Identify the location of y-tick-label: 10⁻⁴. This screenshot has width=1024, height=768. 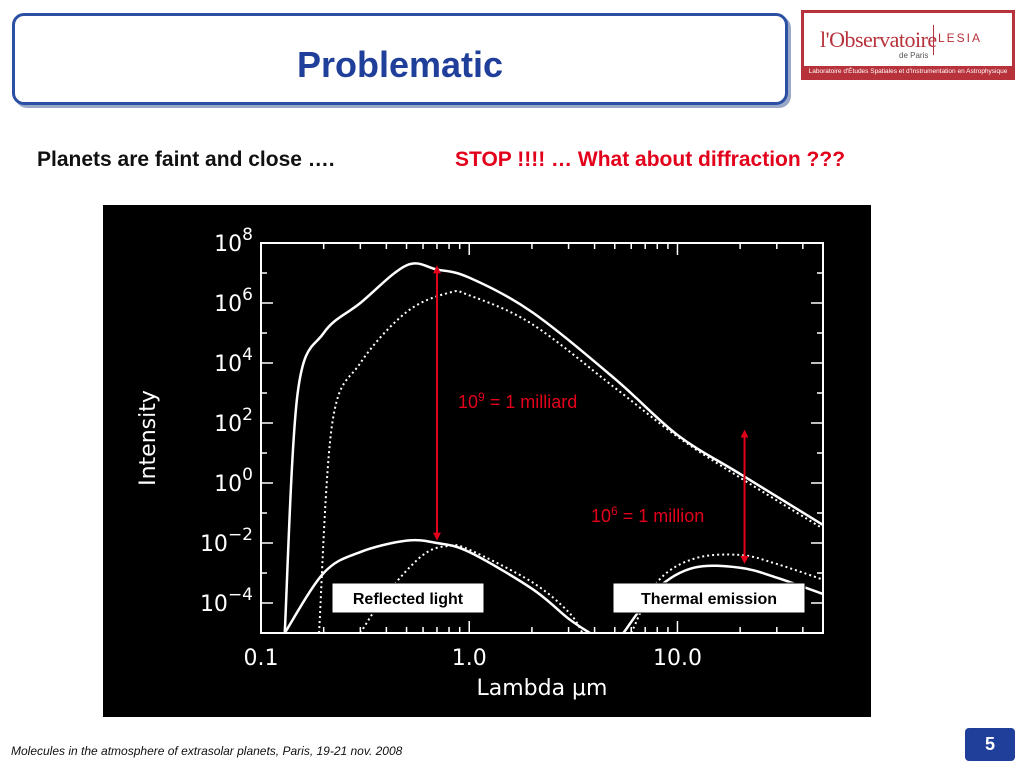
(226, 601).